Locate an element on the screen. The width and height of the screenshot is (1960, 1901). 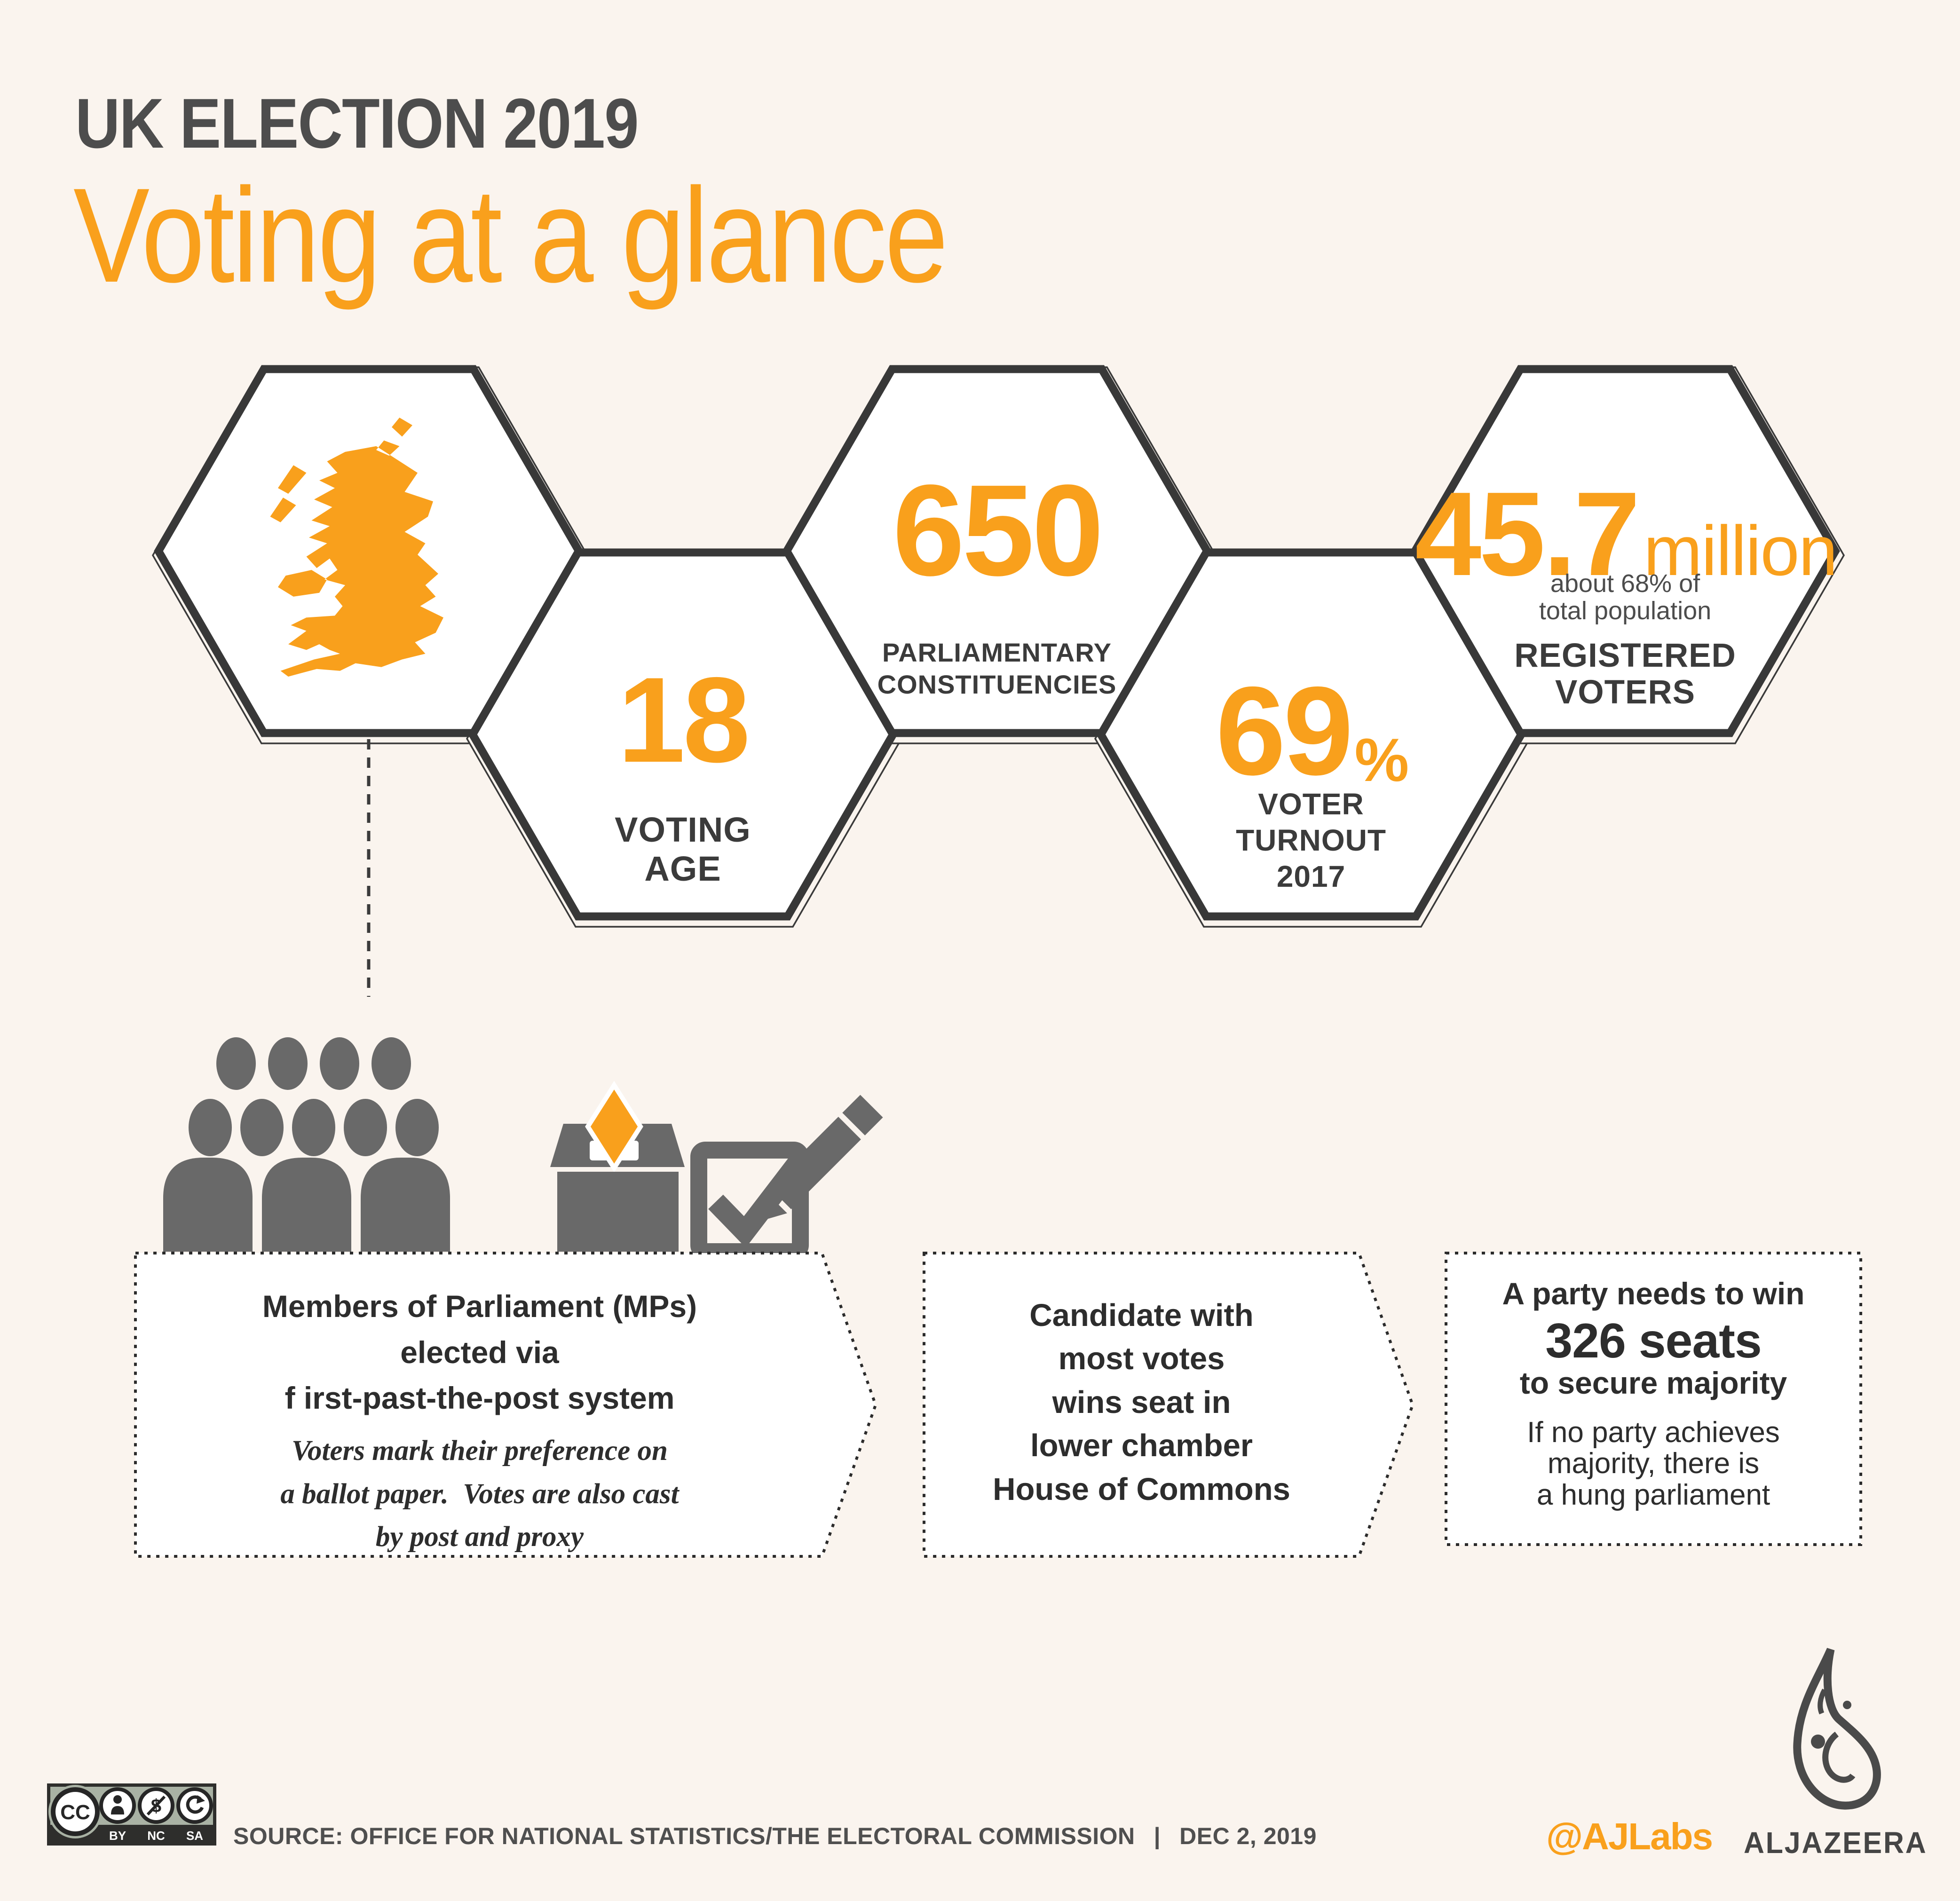
turnout-percent-sign: % is located at coordinates (1382, 760).